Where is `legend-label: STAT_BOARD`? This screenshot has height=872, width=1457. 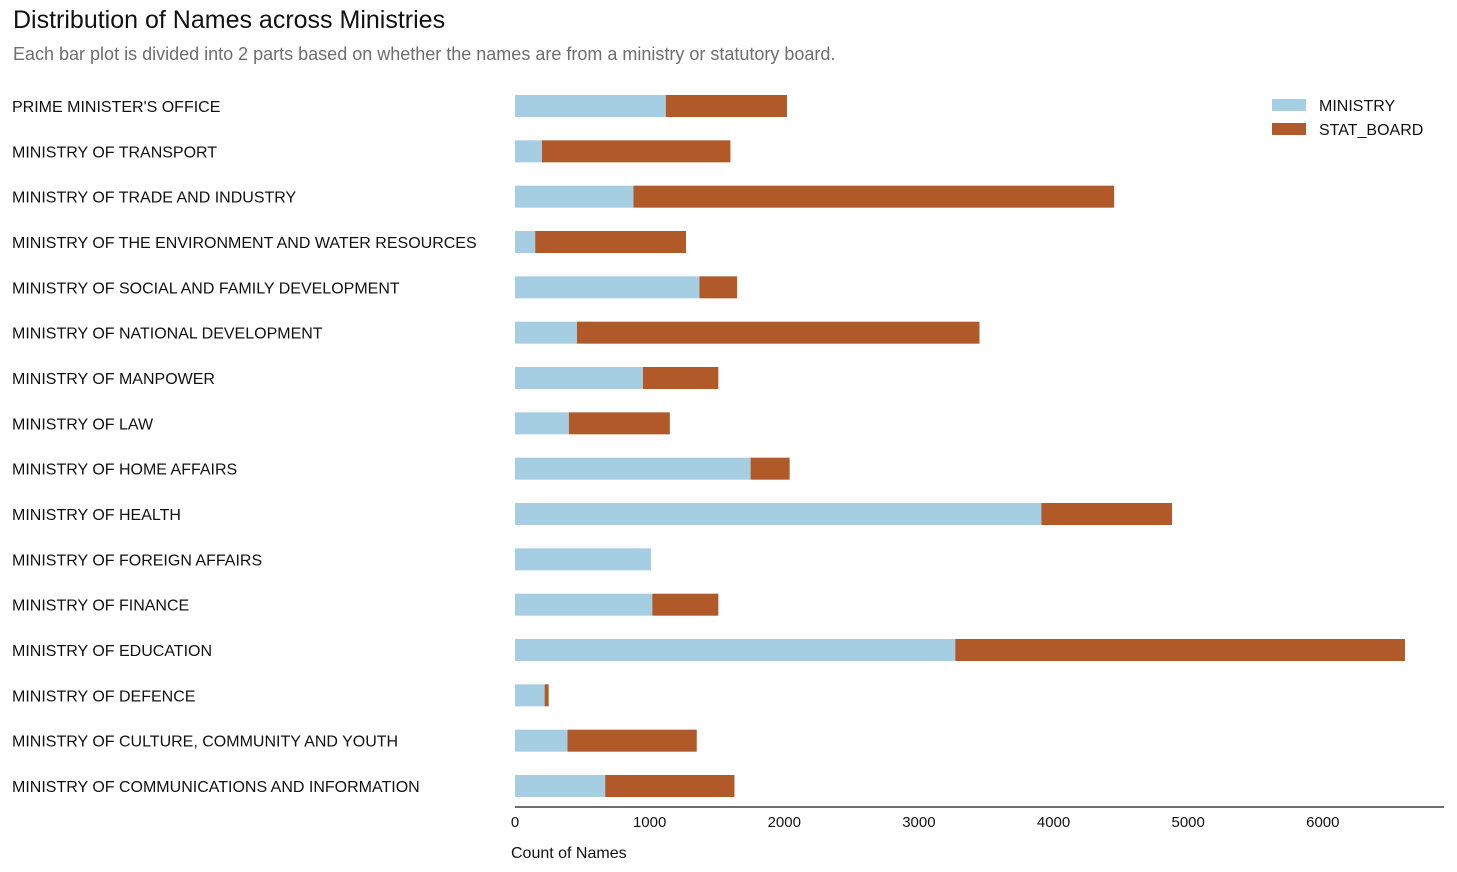
legend-label: STAT_BOARD is located at coordinates (1371, 130).